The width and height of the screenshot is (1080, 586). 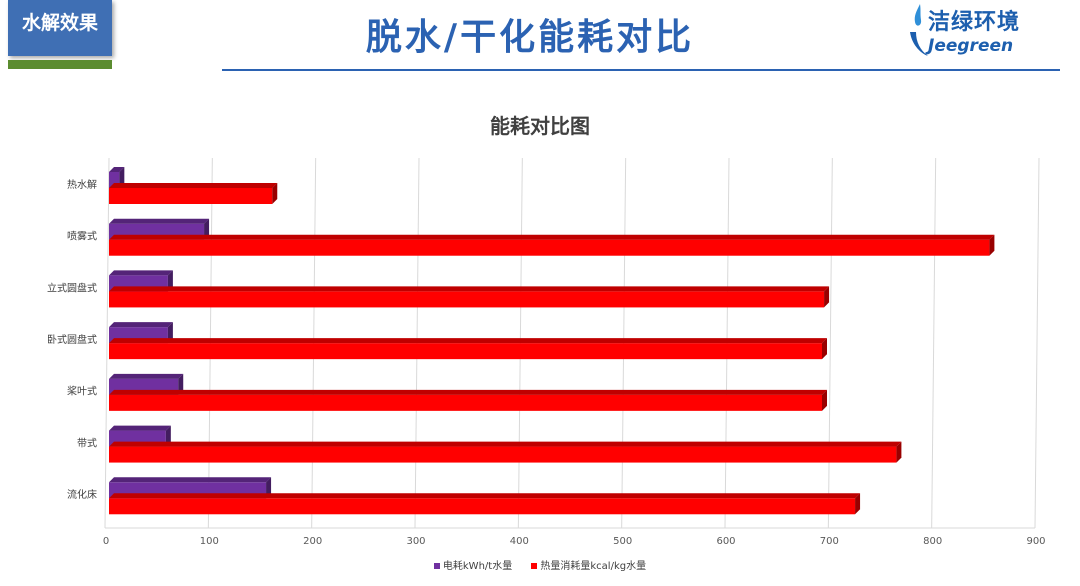 What do you see at coordinates (114, 180) in the screenshot?
I see `bar-electricity` at bounding box center [114, 180].